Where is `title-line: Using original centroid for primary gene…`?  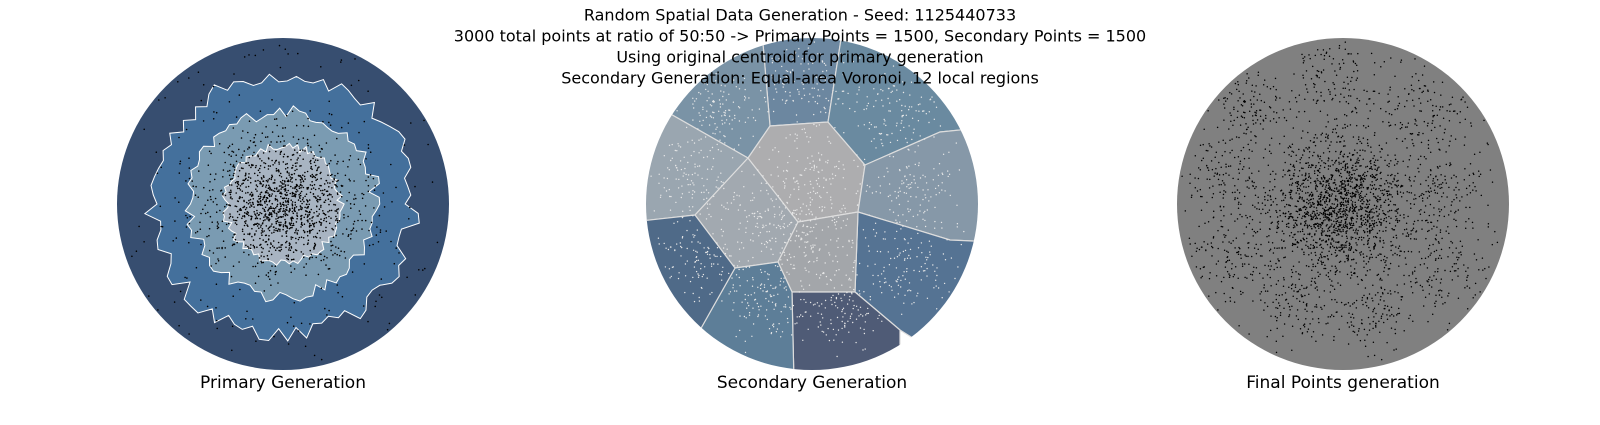
title-line: Using original centroid for primary gene… is located at coordinates (799, 57).